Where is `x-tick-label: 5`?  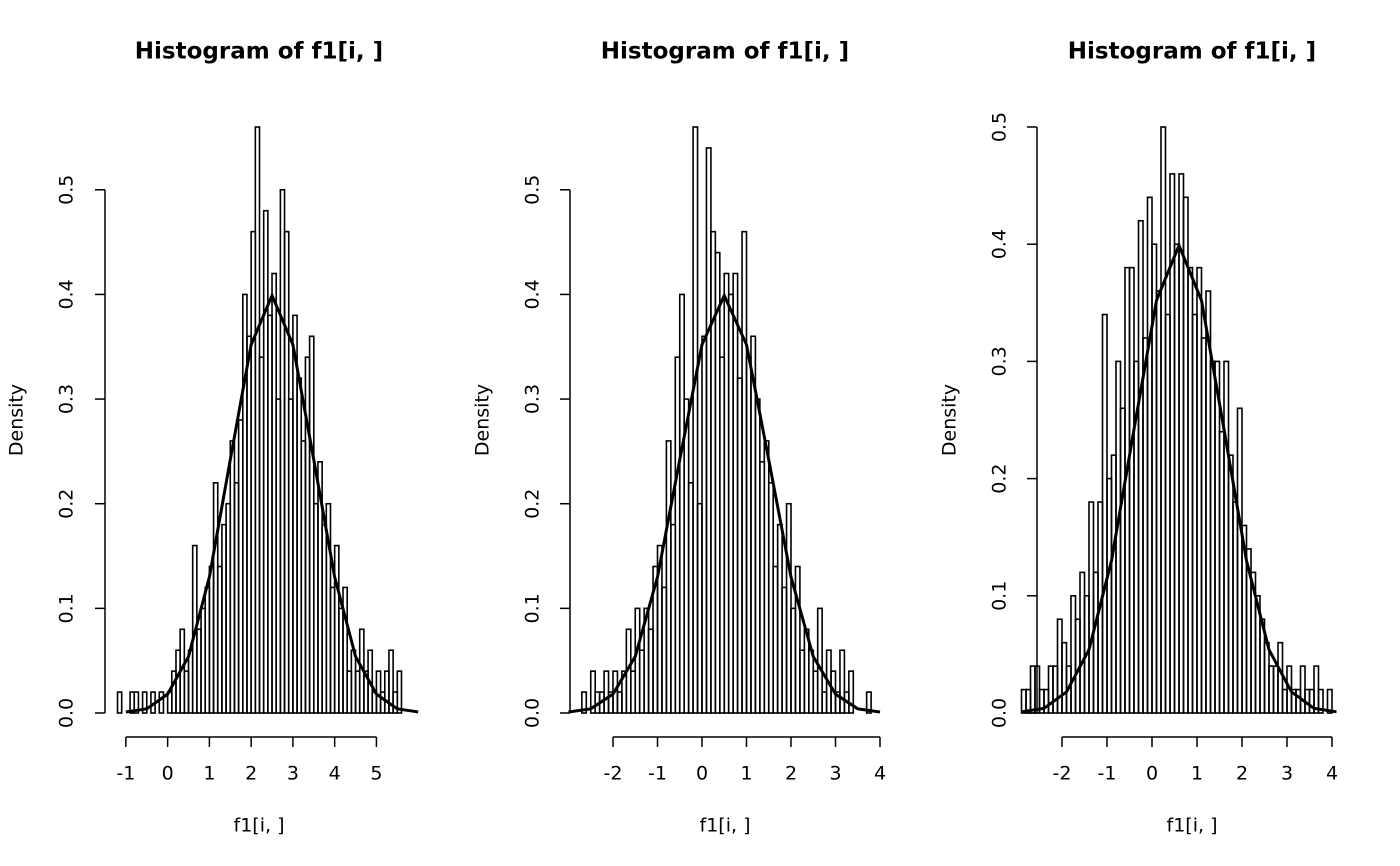
x-tick-label: 5 is located at coordinates (376, 774).